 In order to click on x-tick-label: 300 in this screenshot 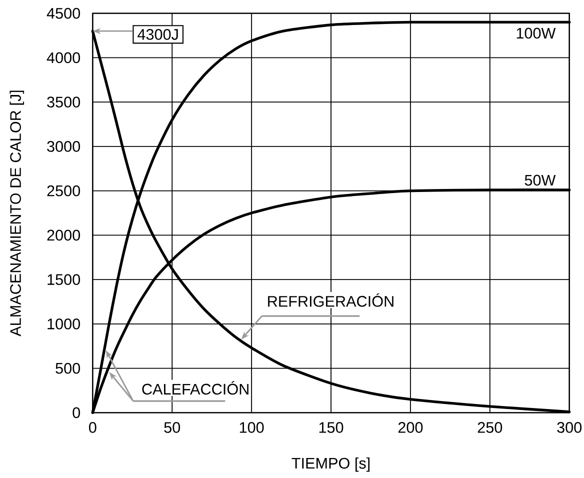, I will do `click(569, 427)`.